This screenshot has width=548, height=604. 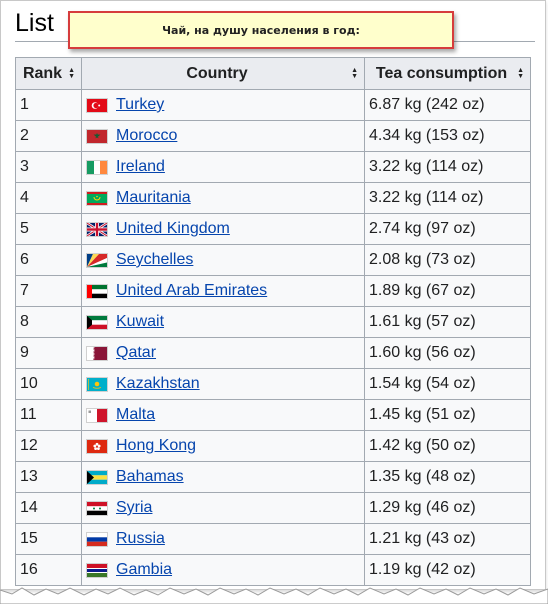 I want to click on country-cell: Ireland, so click(x=223, y=167).